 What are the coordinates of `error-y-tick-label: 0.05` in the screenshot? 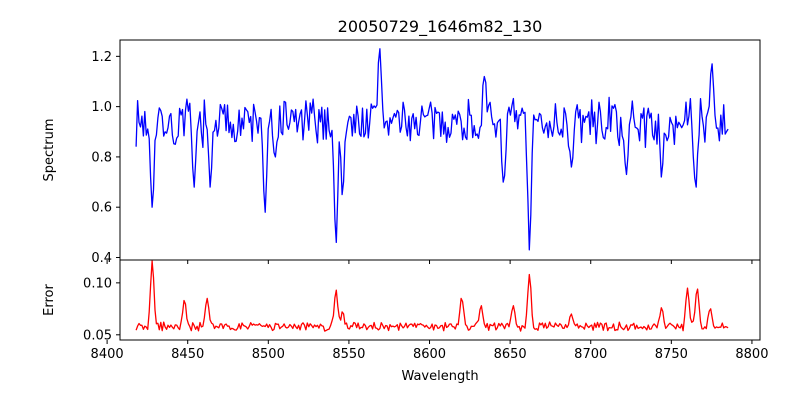 It's located at (97, 335).